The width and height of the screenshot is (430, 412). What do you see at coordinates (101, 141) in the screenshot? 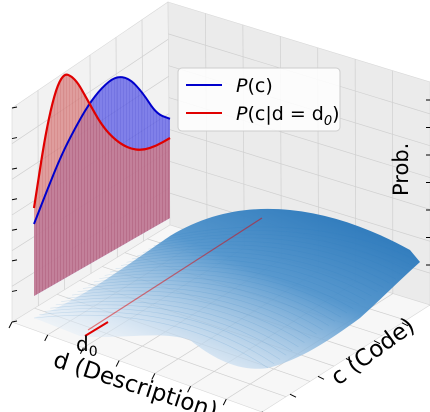
I see `conditional-curve` at bounding box center [101, 141].